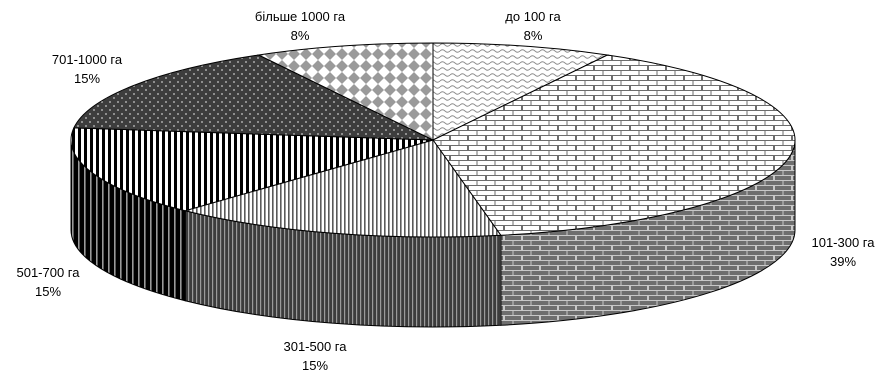  I want to click on slice-value-5: 8%, so click(300, 35).